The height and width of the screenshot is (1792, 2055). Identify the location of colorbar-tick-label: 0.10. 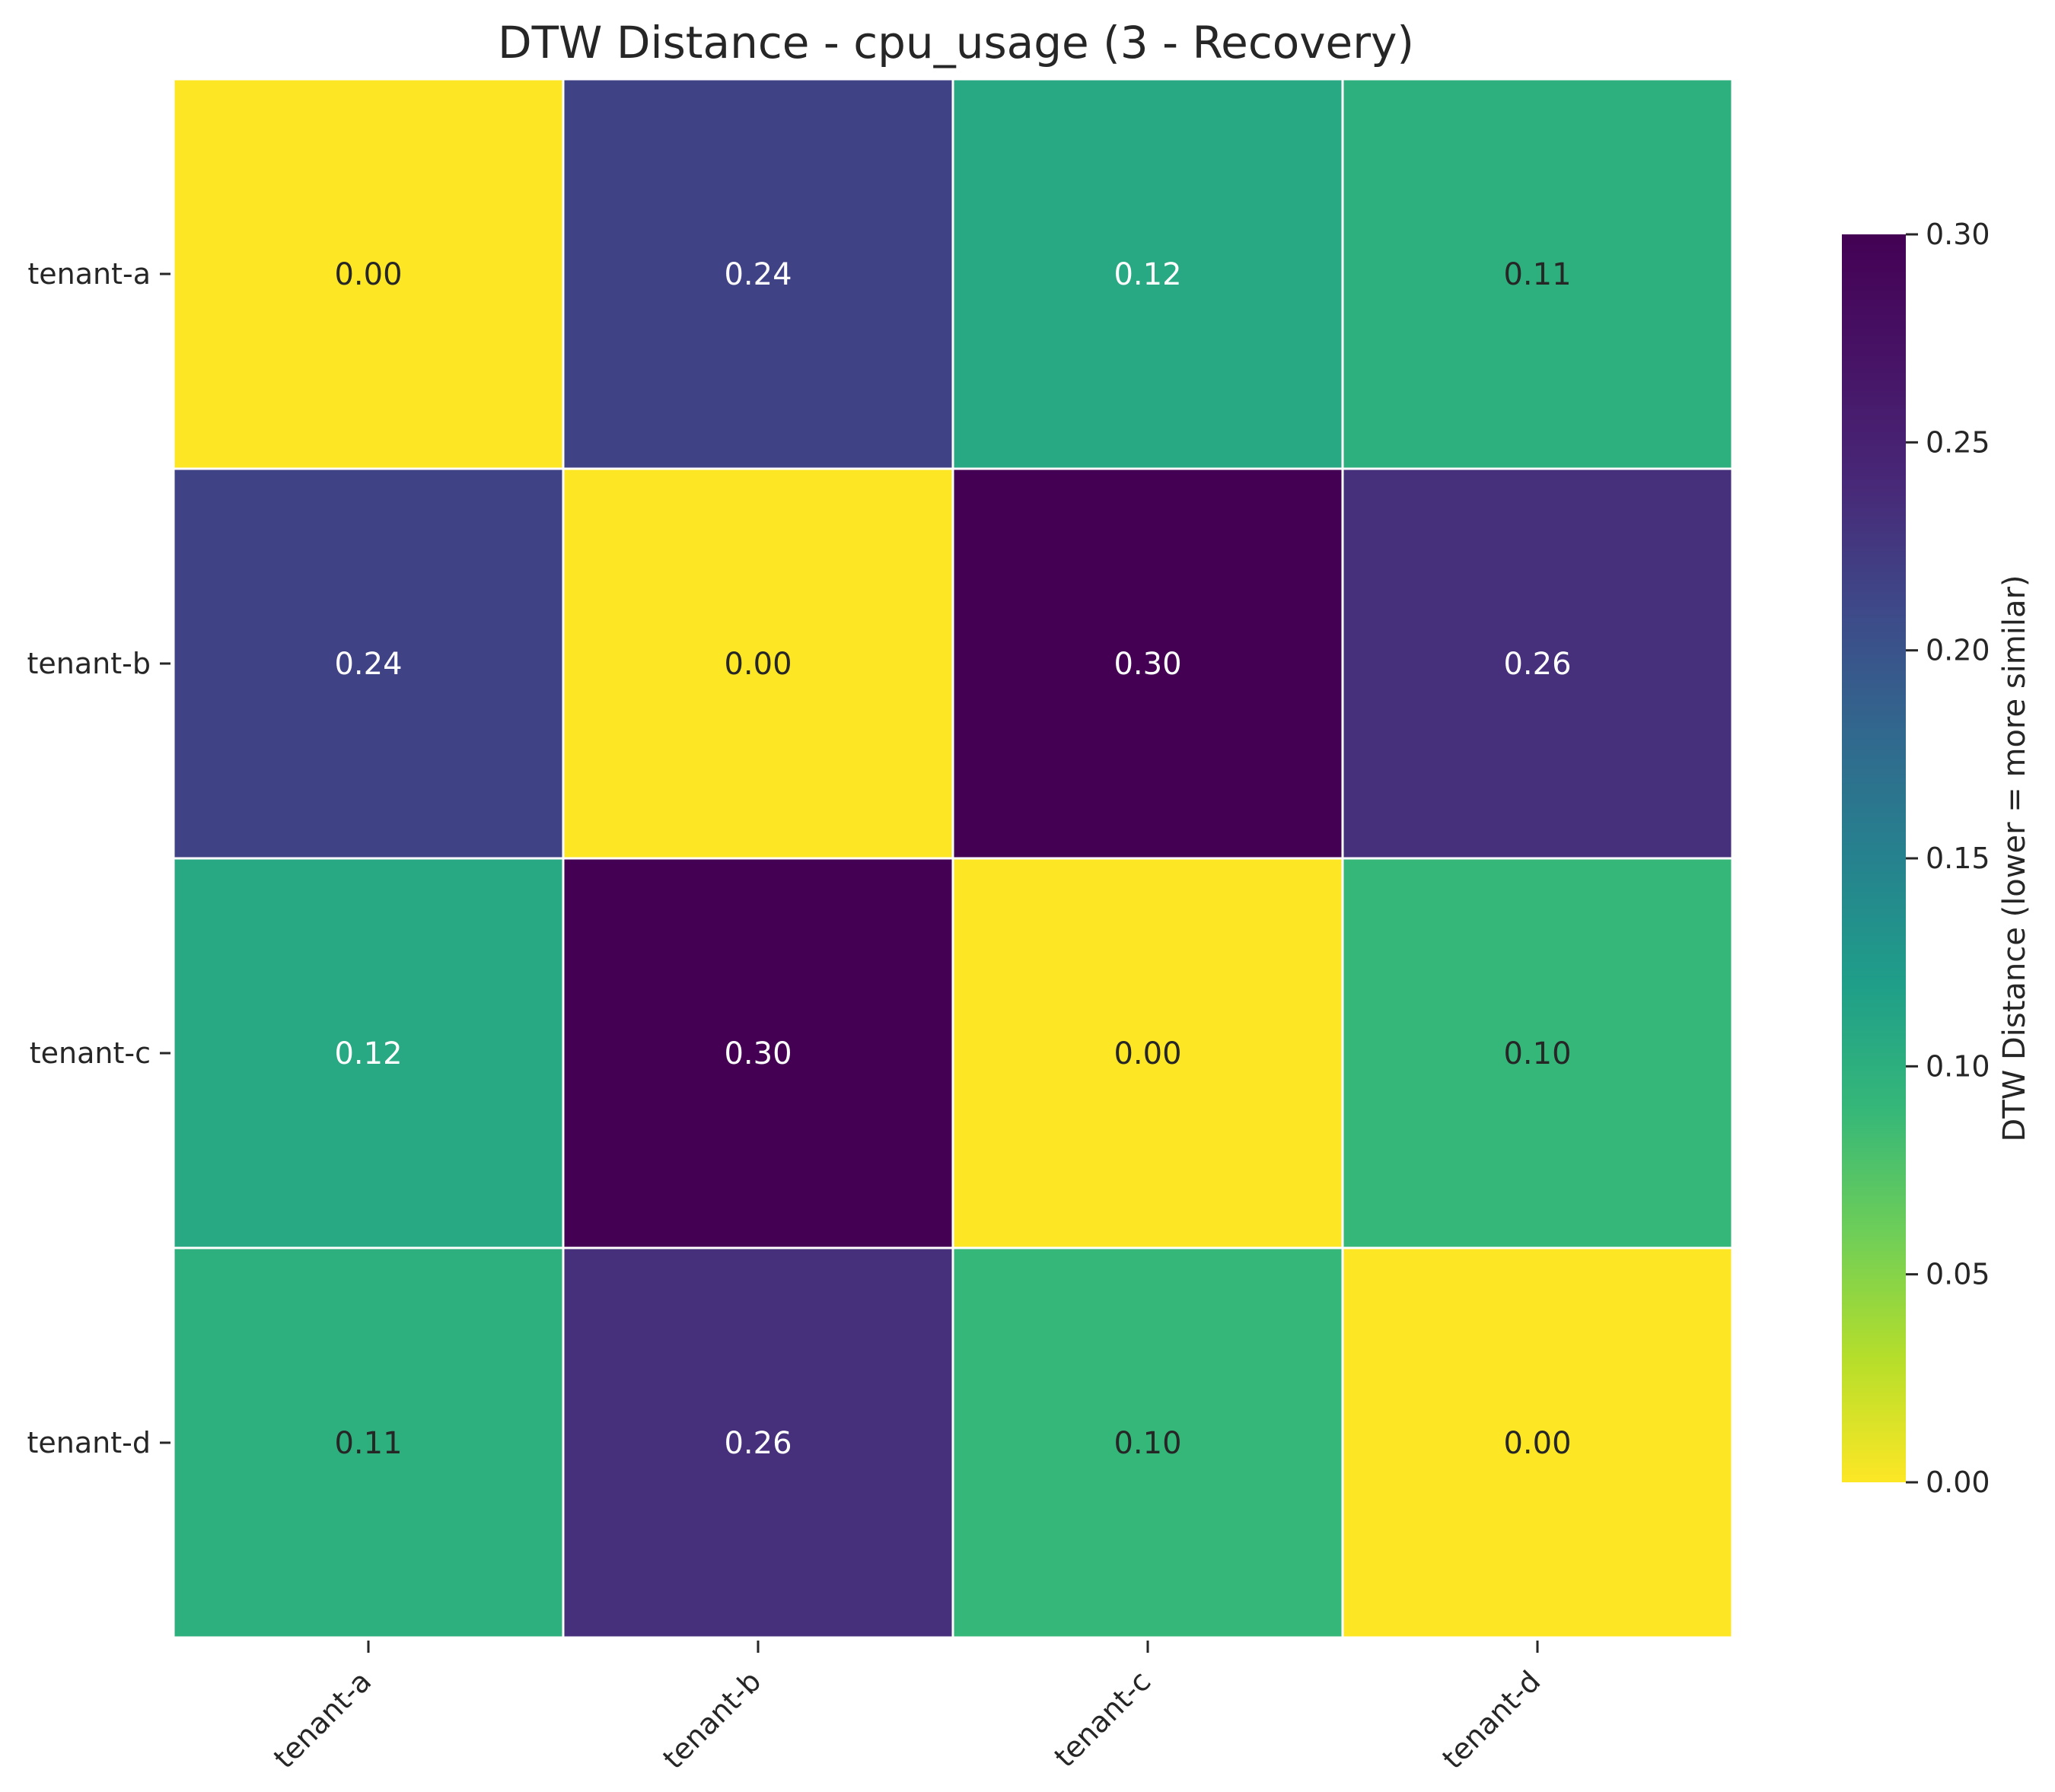
(1958, 1066).